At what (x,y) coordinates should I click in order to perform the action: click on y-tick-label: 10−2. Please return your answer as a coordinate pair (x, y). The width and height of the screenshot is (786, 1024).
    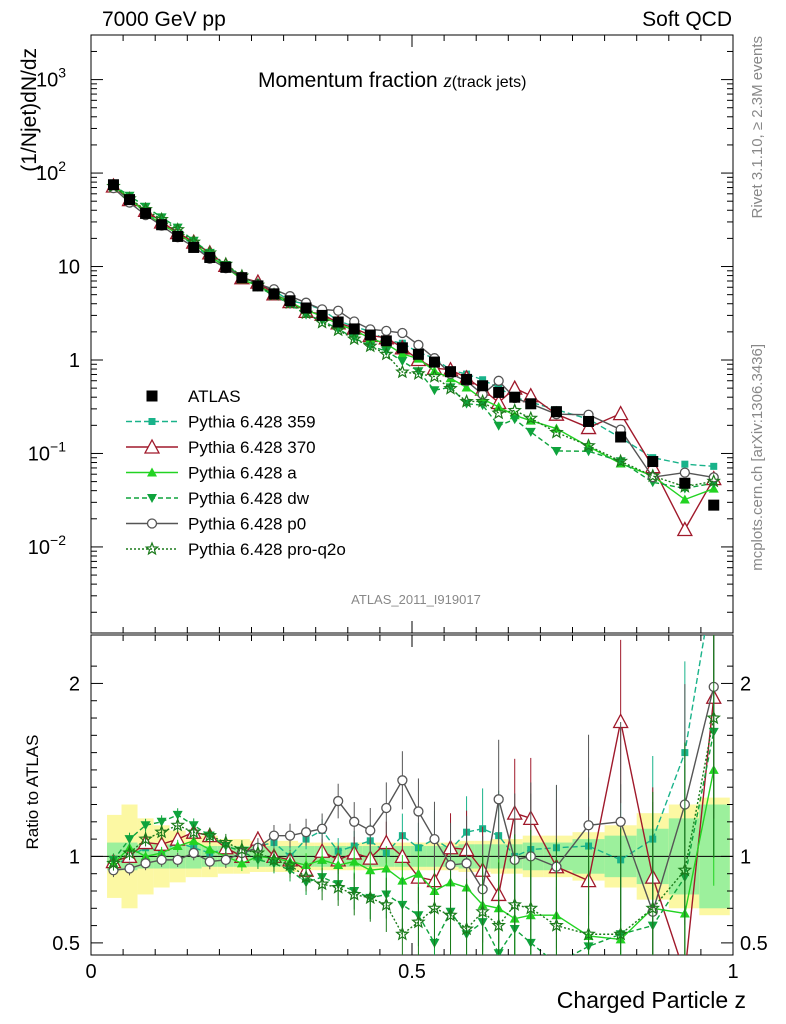
    Looking at the image, I should click on (47, 545).